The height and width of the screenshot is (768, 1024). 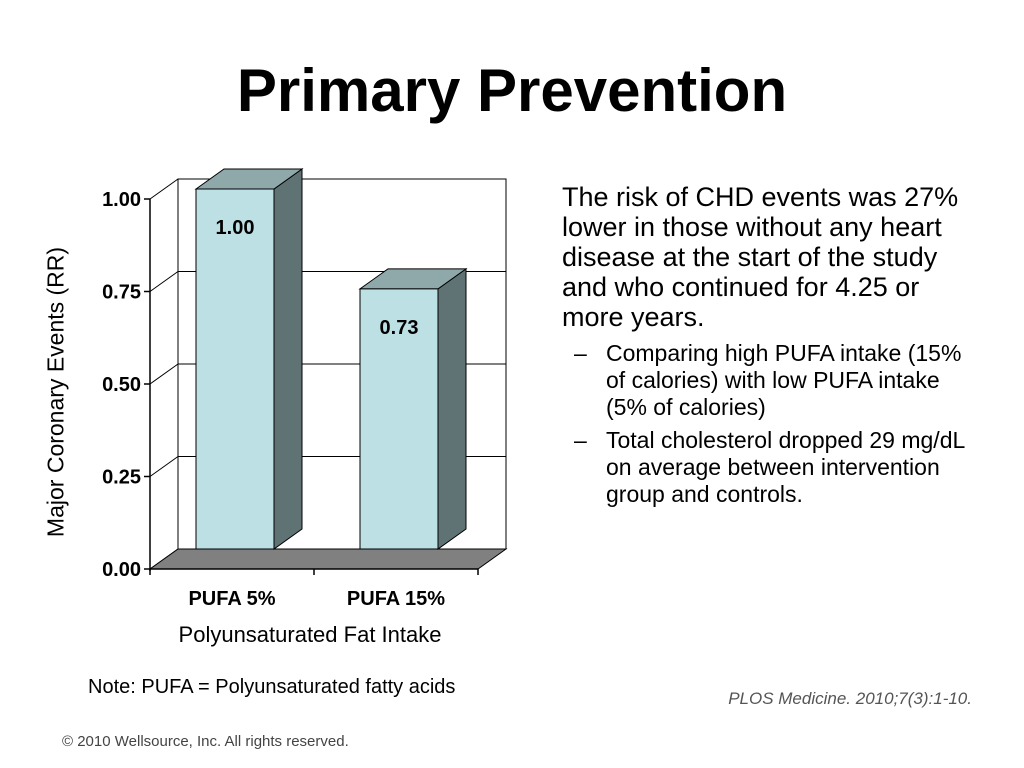 I want to click on x-axis-label: Polyunsaturated Fat Intake, so click(x=310, y=634).